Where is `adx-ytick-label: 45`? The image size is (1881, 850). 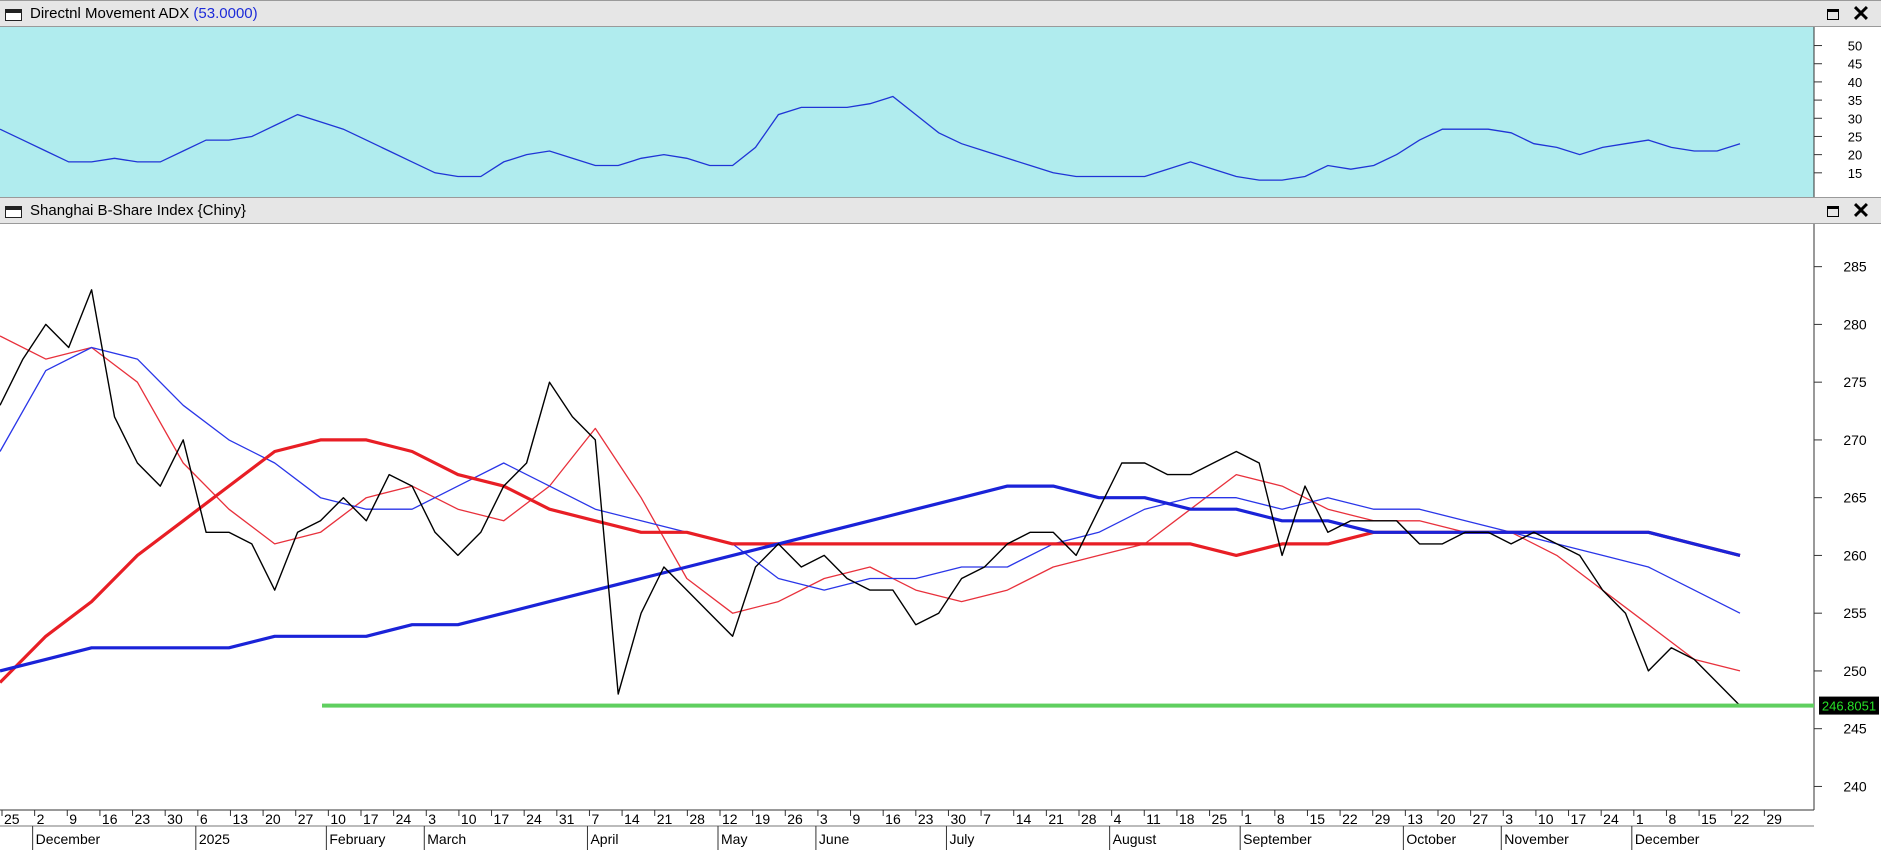
adx-ytick-label: 45 is located at coordinates (1855, 64).